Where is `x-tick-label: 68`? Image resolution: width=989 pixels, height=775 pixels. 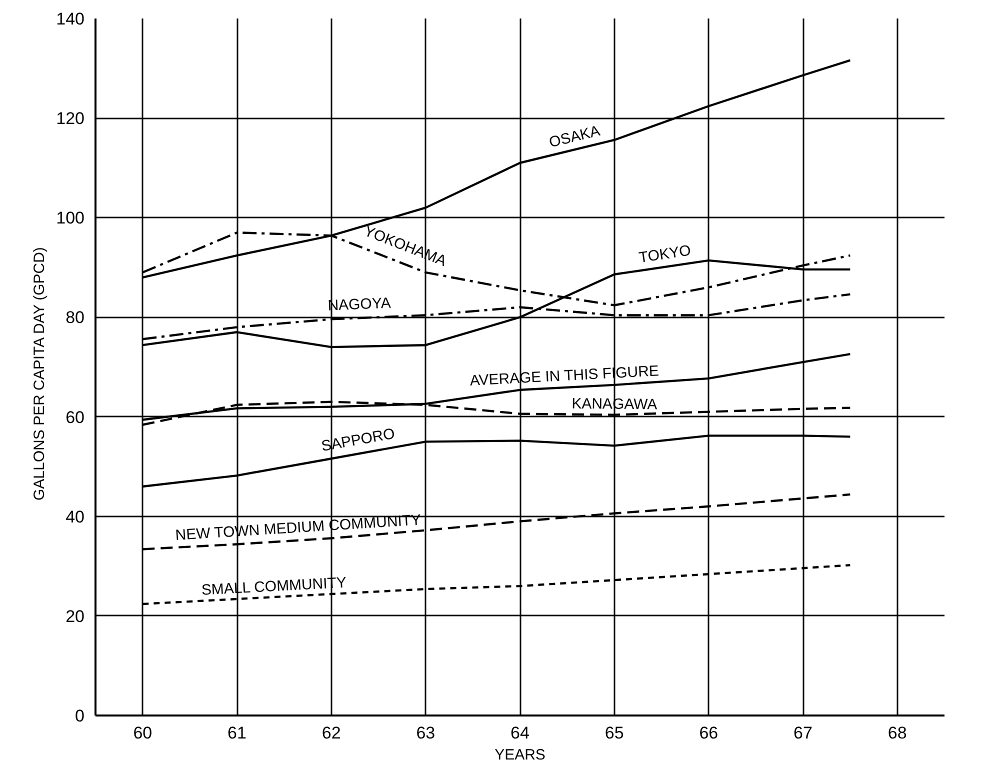 x-tick-label: 68 is located at coordinates (897, 733).